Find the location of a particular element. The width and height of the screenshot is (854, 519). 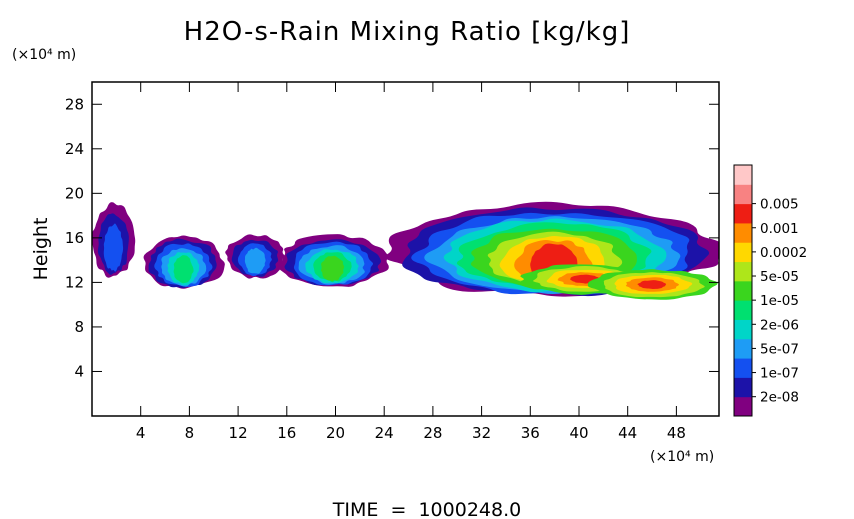

rain-contour-cloud-12km is located at coordinates (255, 260).